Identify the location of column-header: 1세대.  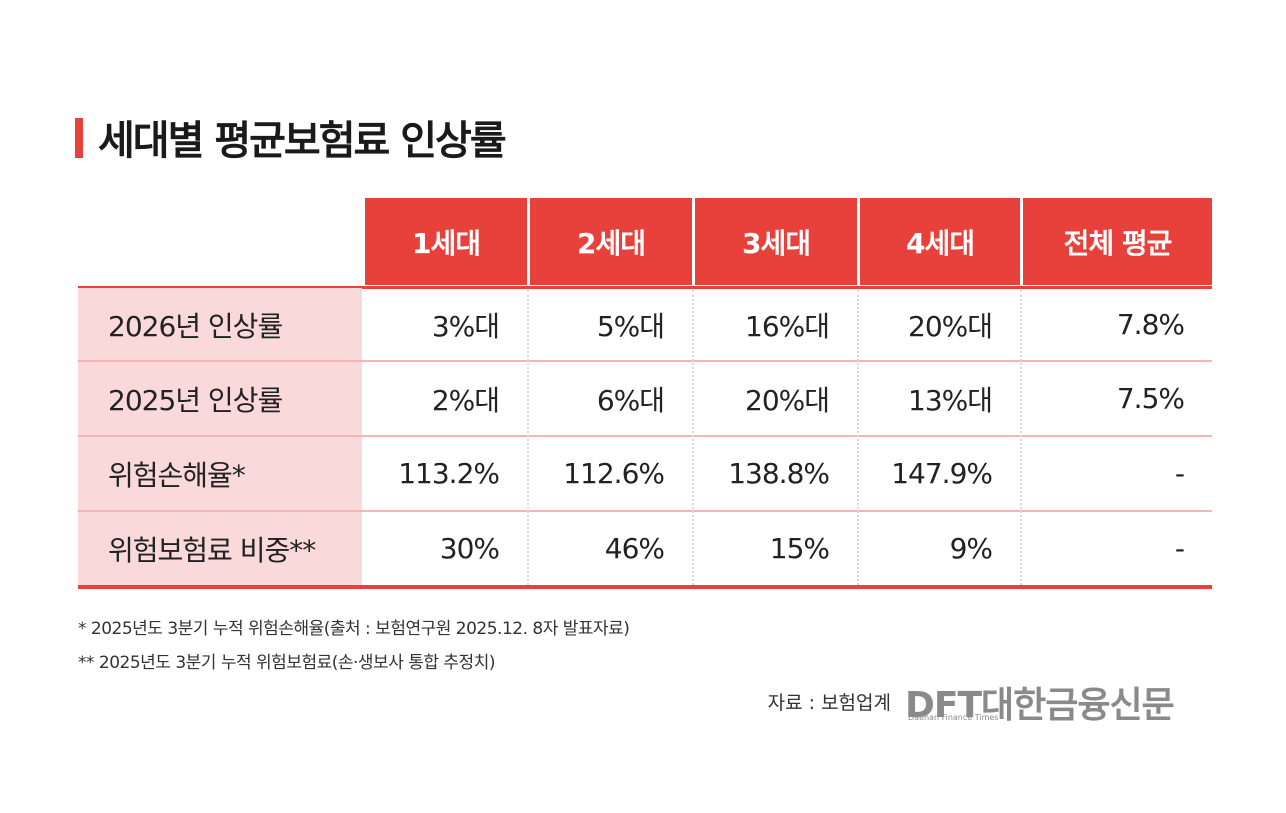
(446, 241).